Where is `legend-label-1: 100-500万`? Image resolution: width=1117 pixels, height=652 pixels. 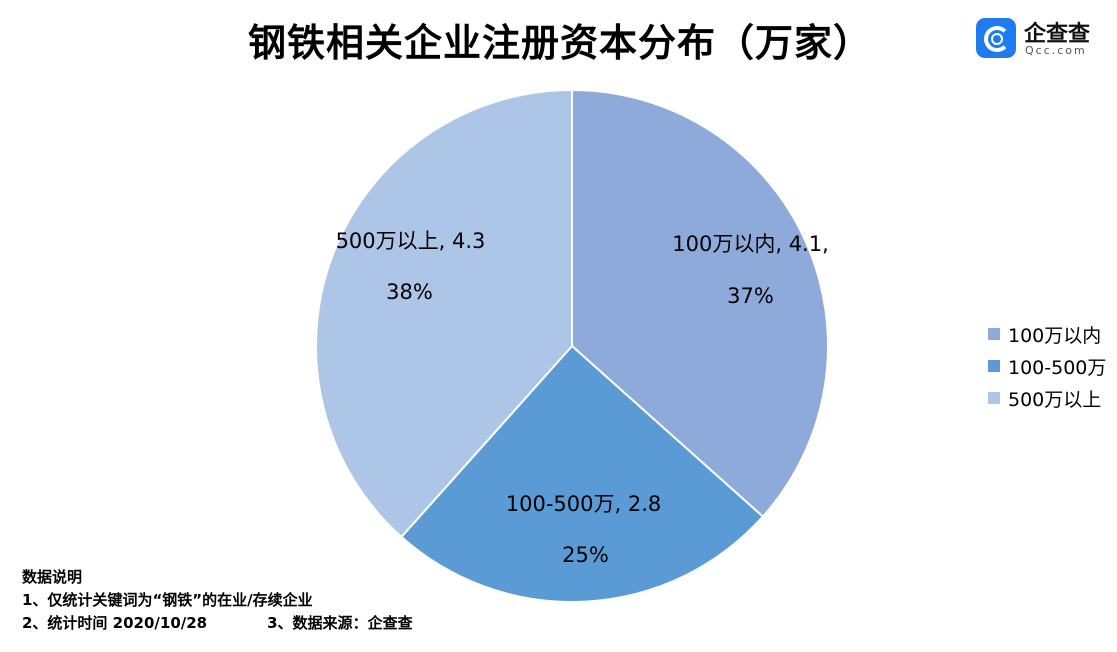 legend-label-1: 100-500万 is located at coordinates (1057, 367).